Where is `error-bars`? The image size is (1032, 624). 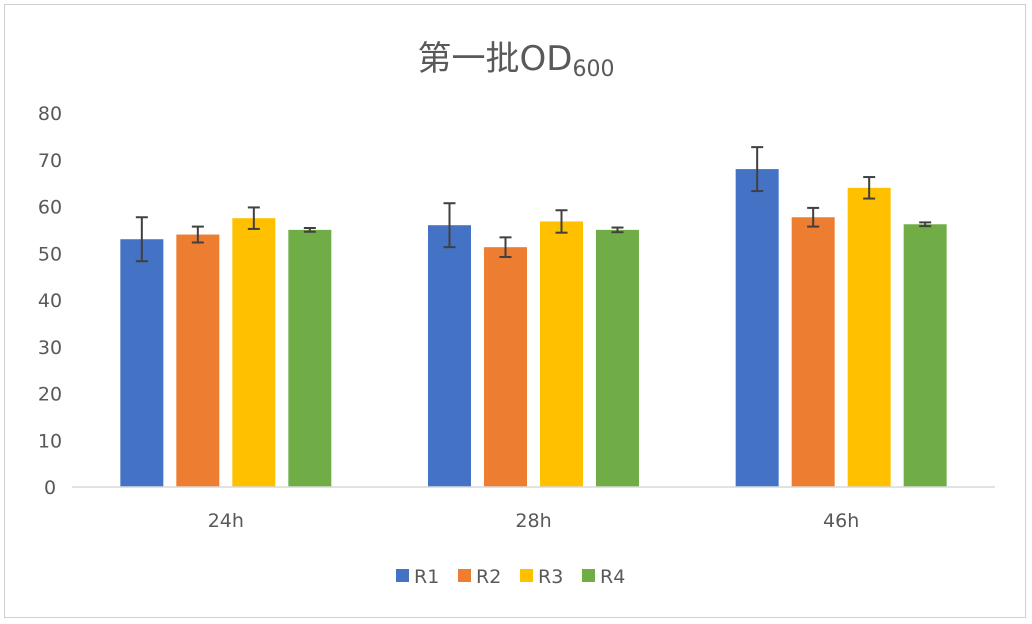
error-bars is located at coordinates (533, 204).